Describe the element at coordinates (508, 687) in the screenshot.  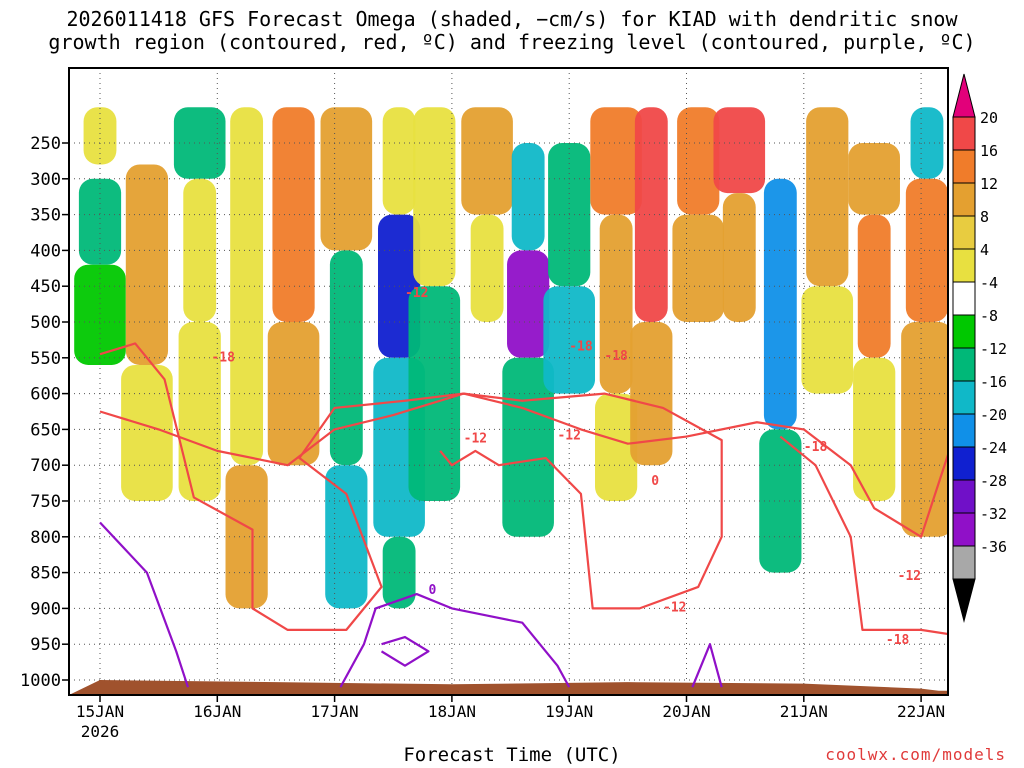
I see `terrain-area` at that location.